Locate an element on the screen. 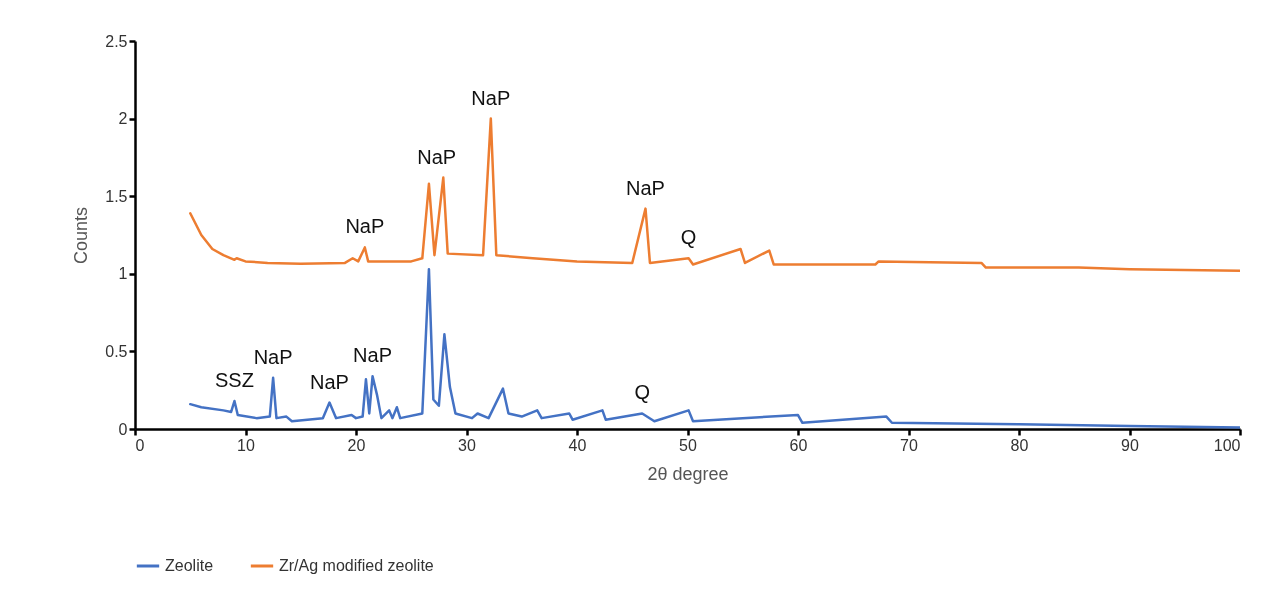  x-tick-label: 0 is located at coordinates (140, 445).